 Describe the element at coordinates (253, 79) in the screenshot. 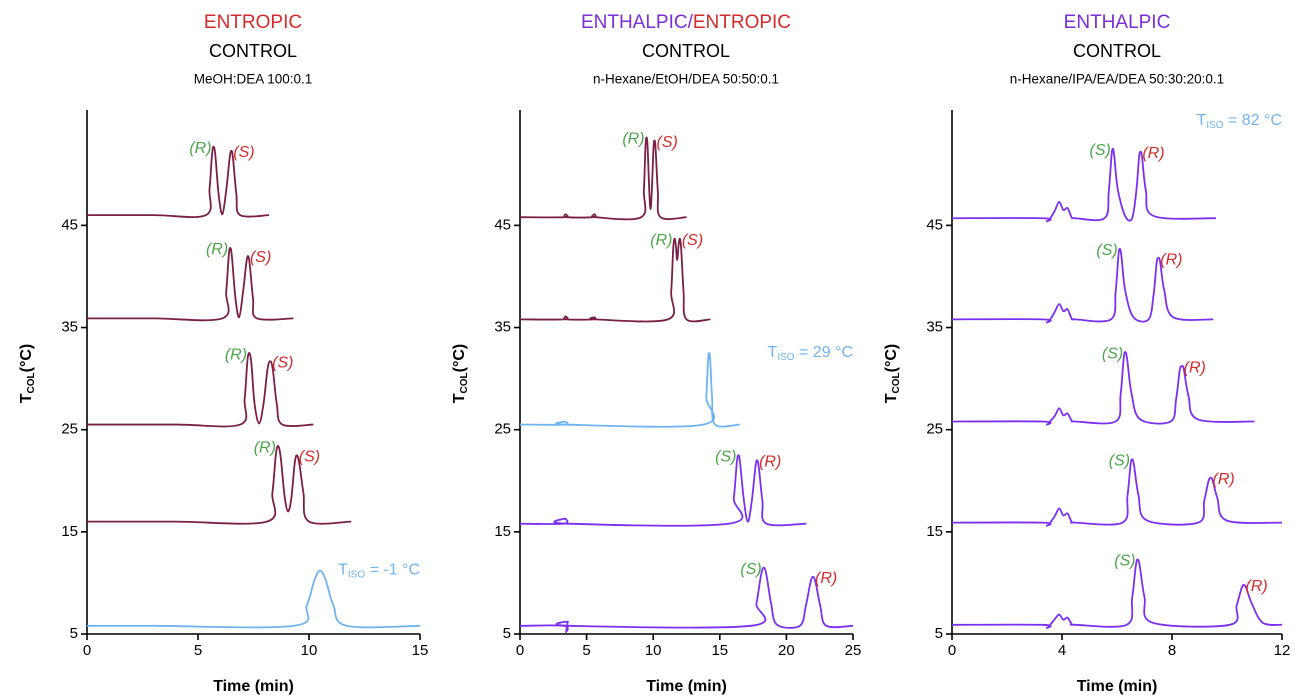

I see `mobile-phase: MeOH:DEA 100:0.1` at that location.